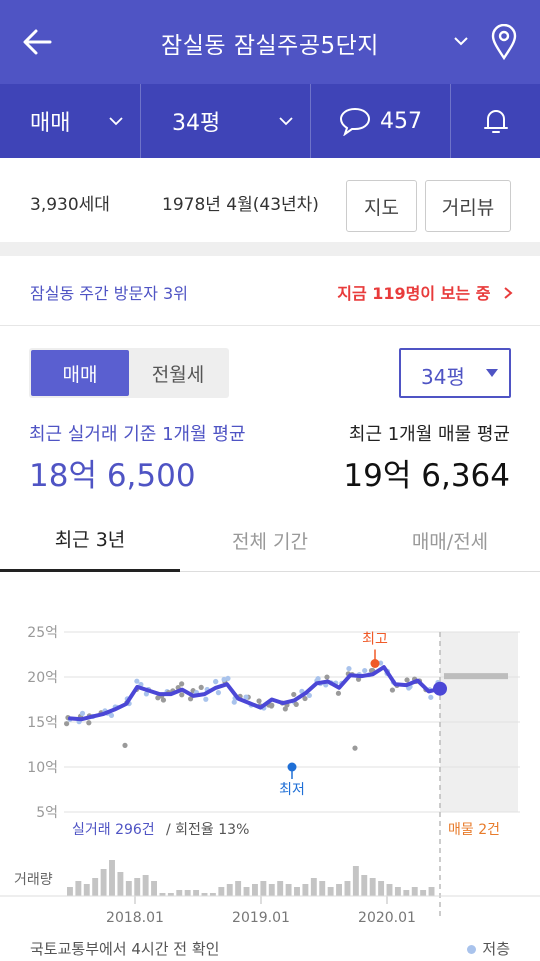  Describe the element at coordinates (255, 693) in the screenshot. I see `price-trend-line` at that location.